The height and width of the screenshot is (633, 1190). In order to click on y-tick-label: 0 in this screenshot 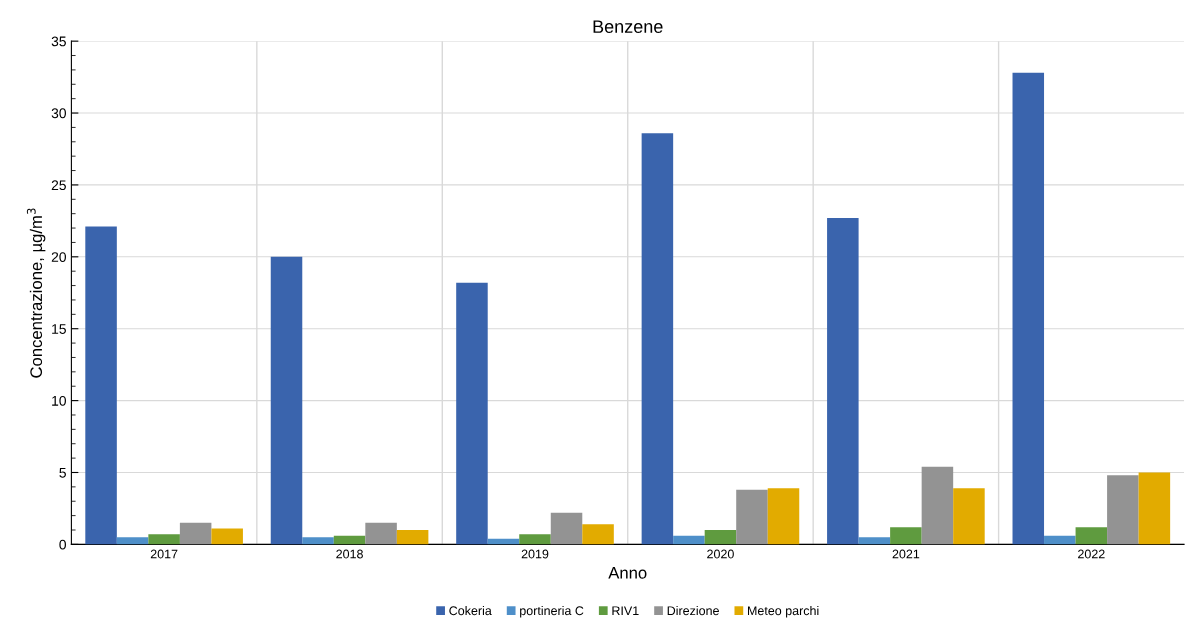, I will do `click(62, 544)`.